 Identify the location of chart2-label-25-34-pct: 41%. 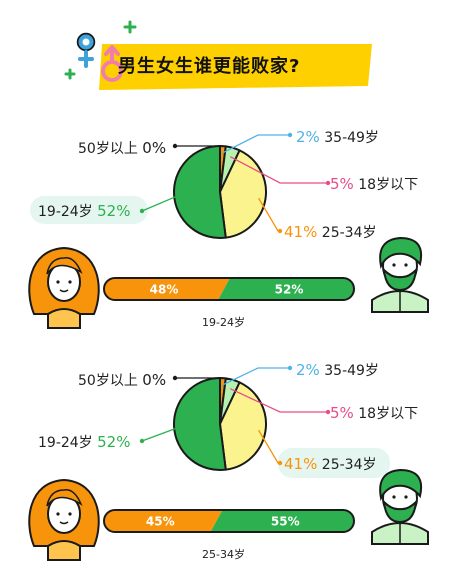
(301, 464).